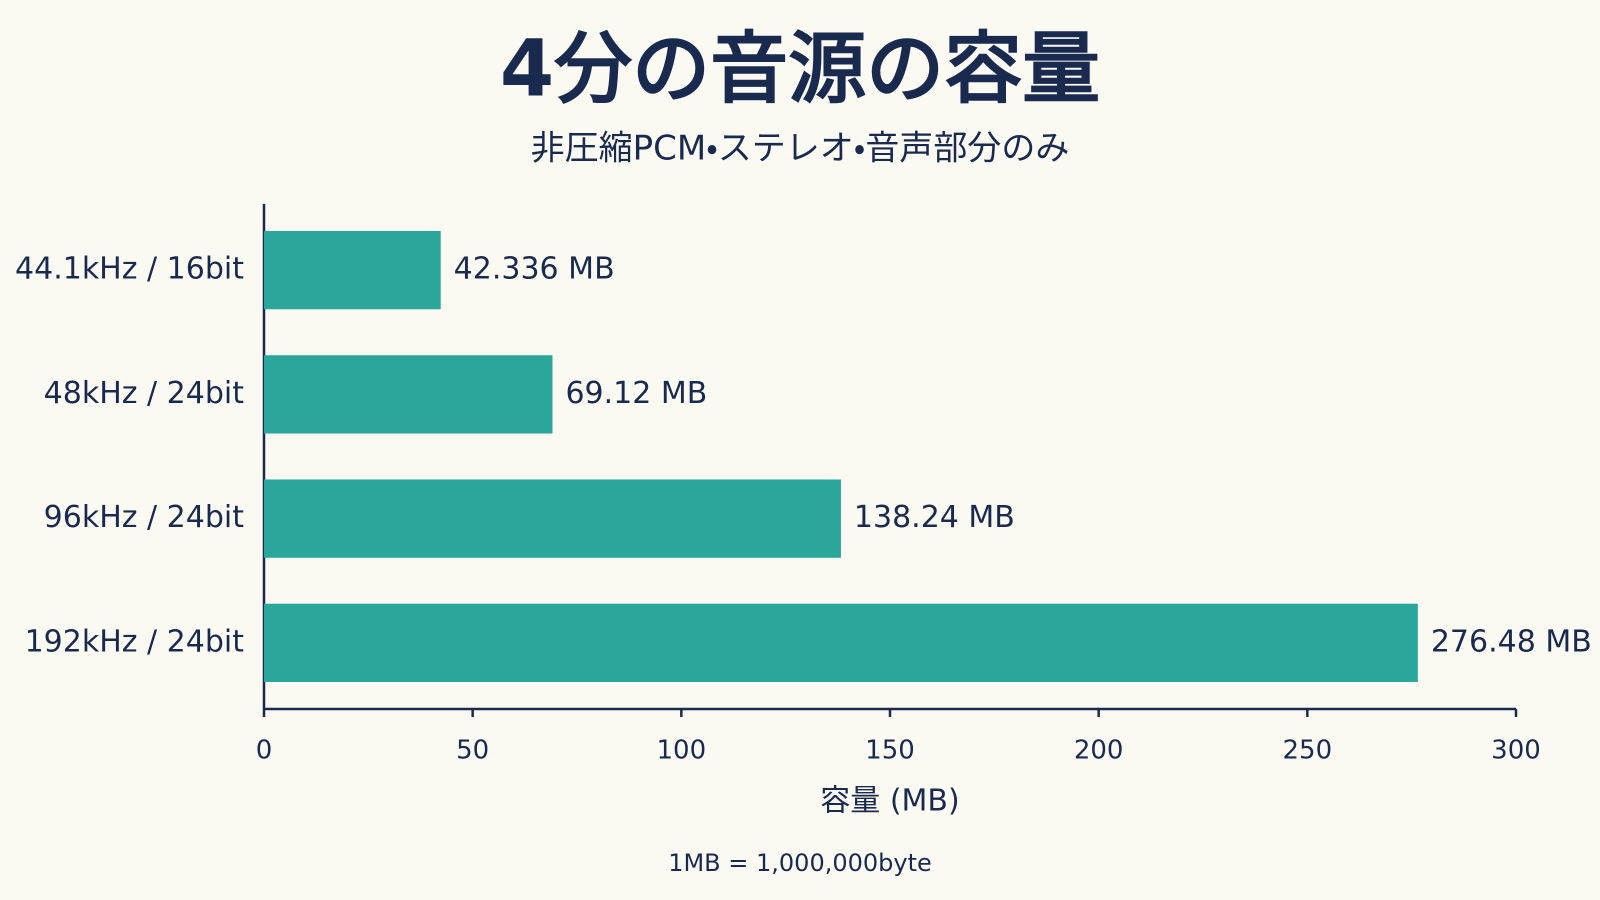 The image size is (1600, 900). Describe the element at coordinates (889, 801) in the screenshot. I see `x-axis-label: 容量 (MB)` at that location.